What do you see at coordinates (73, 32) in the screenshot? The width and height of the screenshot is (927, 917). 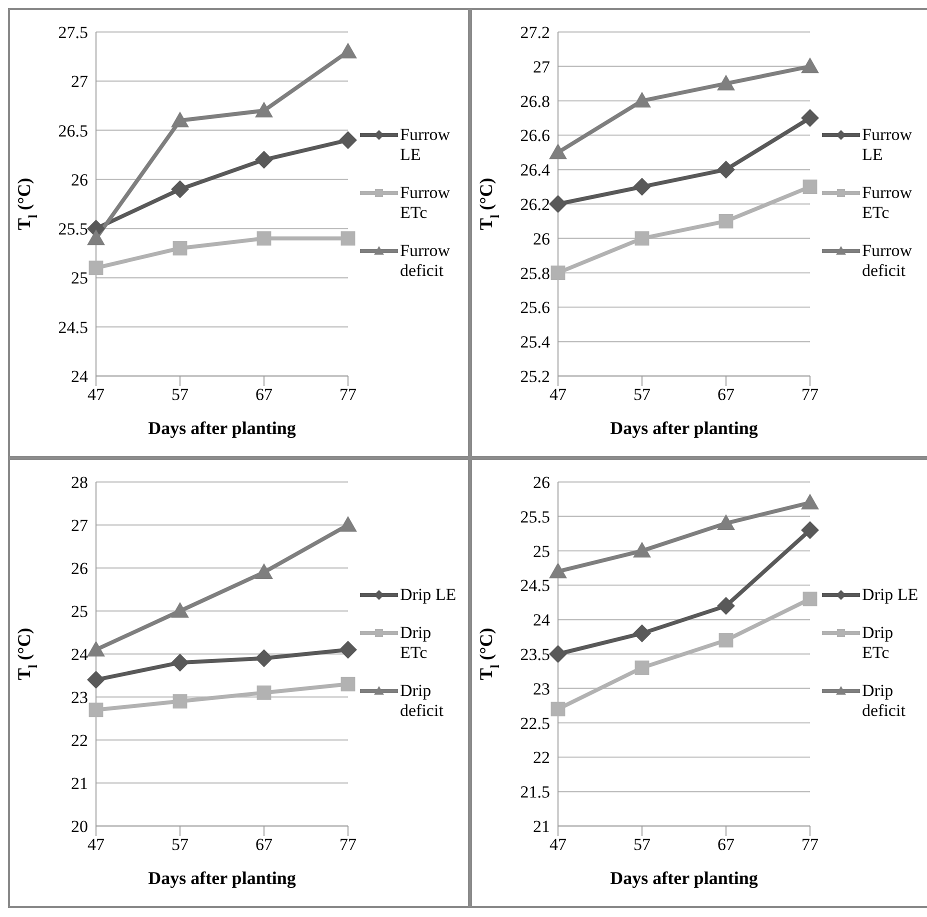 I see `y-tick-label: 27.5` at bounding box center [73, 32].